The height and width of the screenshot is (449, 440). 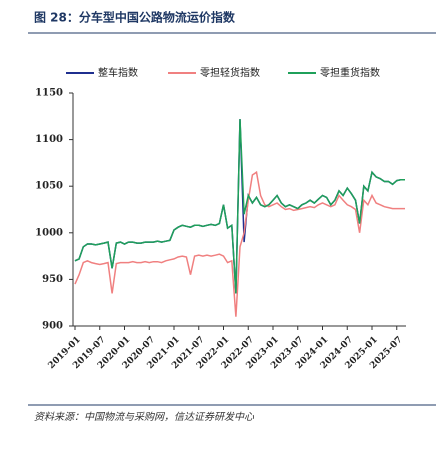 What do you see at coordinates (350, 72) in the screenshot?
I see `legend-label: 零担重货指数` at bounding box center [350, 72].